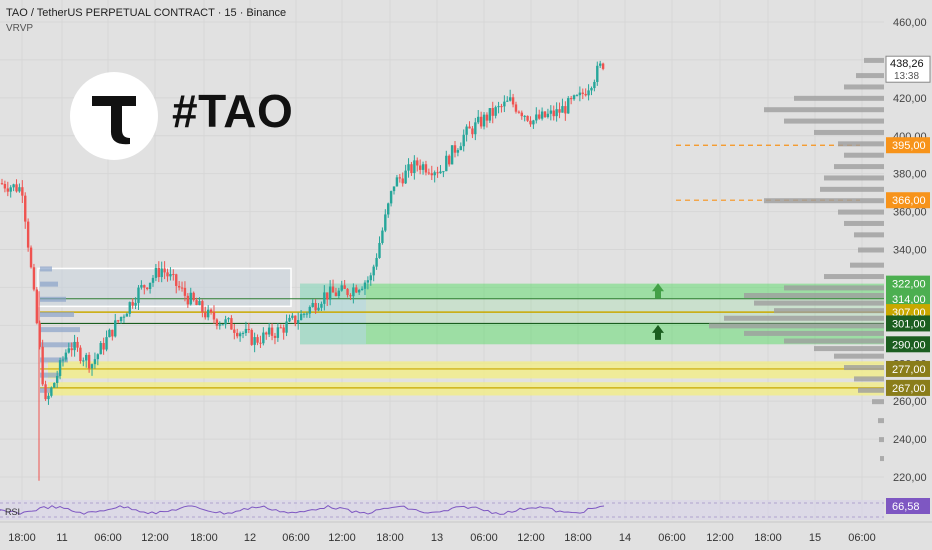 This screenshot has width=932, height=550. What do you see at coordinates (910, 23) in the screenshot?
I see `price-tick-label: 460,00` at bounding box center [910, 23].